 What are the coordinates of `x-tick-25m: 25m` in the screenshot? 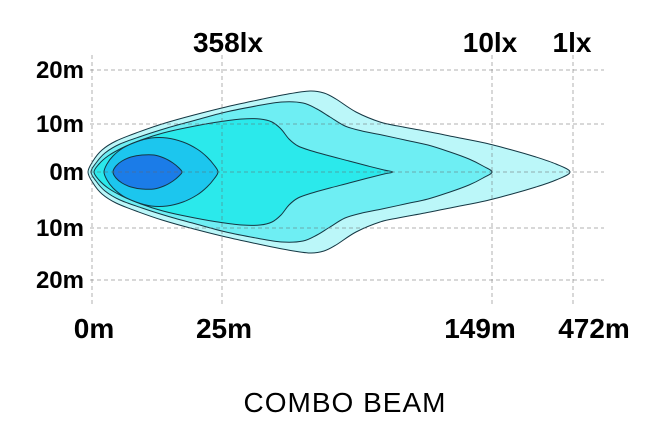 It's located at (224, 328).